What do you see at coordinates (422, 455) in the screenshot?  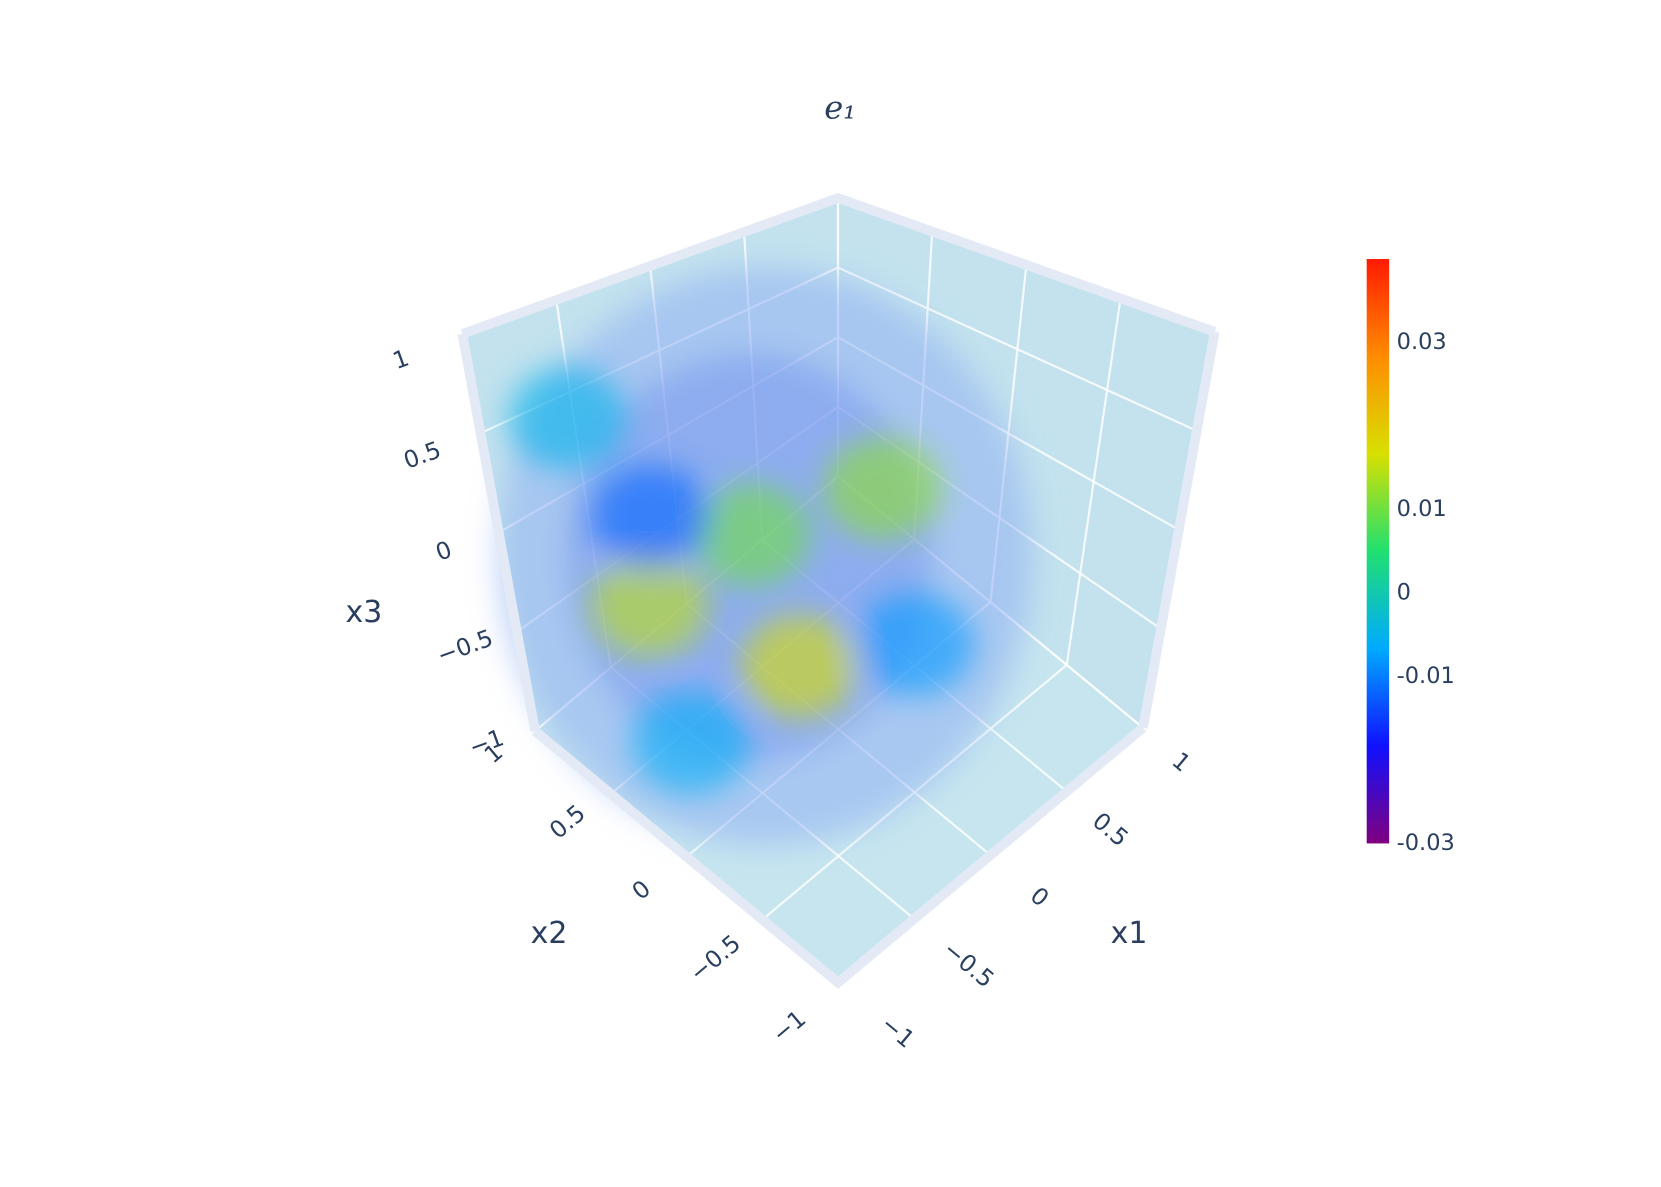 I see `z-tick-label: 0.5` at bounding box center [422, 455].